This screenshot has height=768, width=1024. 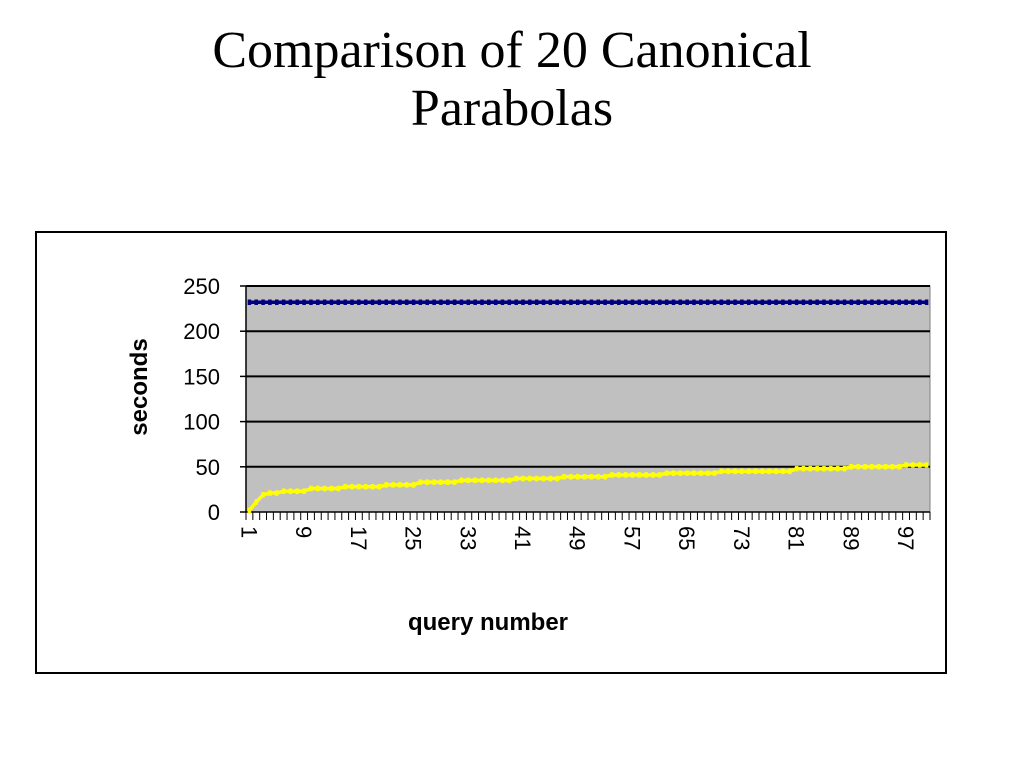 What do you see at coordinates (850, 538) in the screenshot?
I see `x-tick-label: 89` at bounding box center [850, 538].